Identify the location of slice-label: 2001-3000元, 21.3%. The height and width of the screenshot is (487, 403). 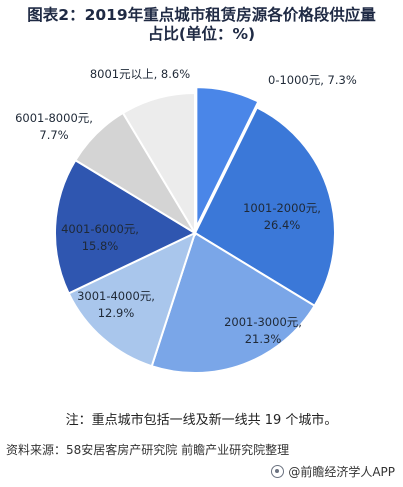
(263, 330).